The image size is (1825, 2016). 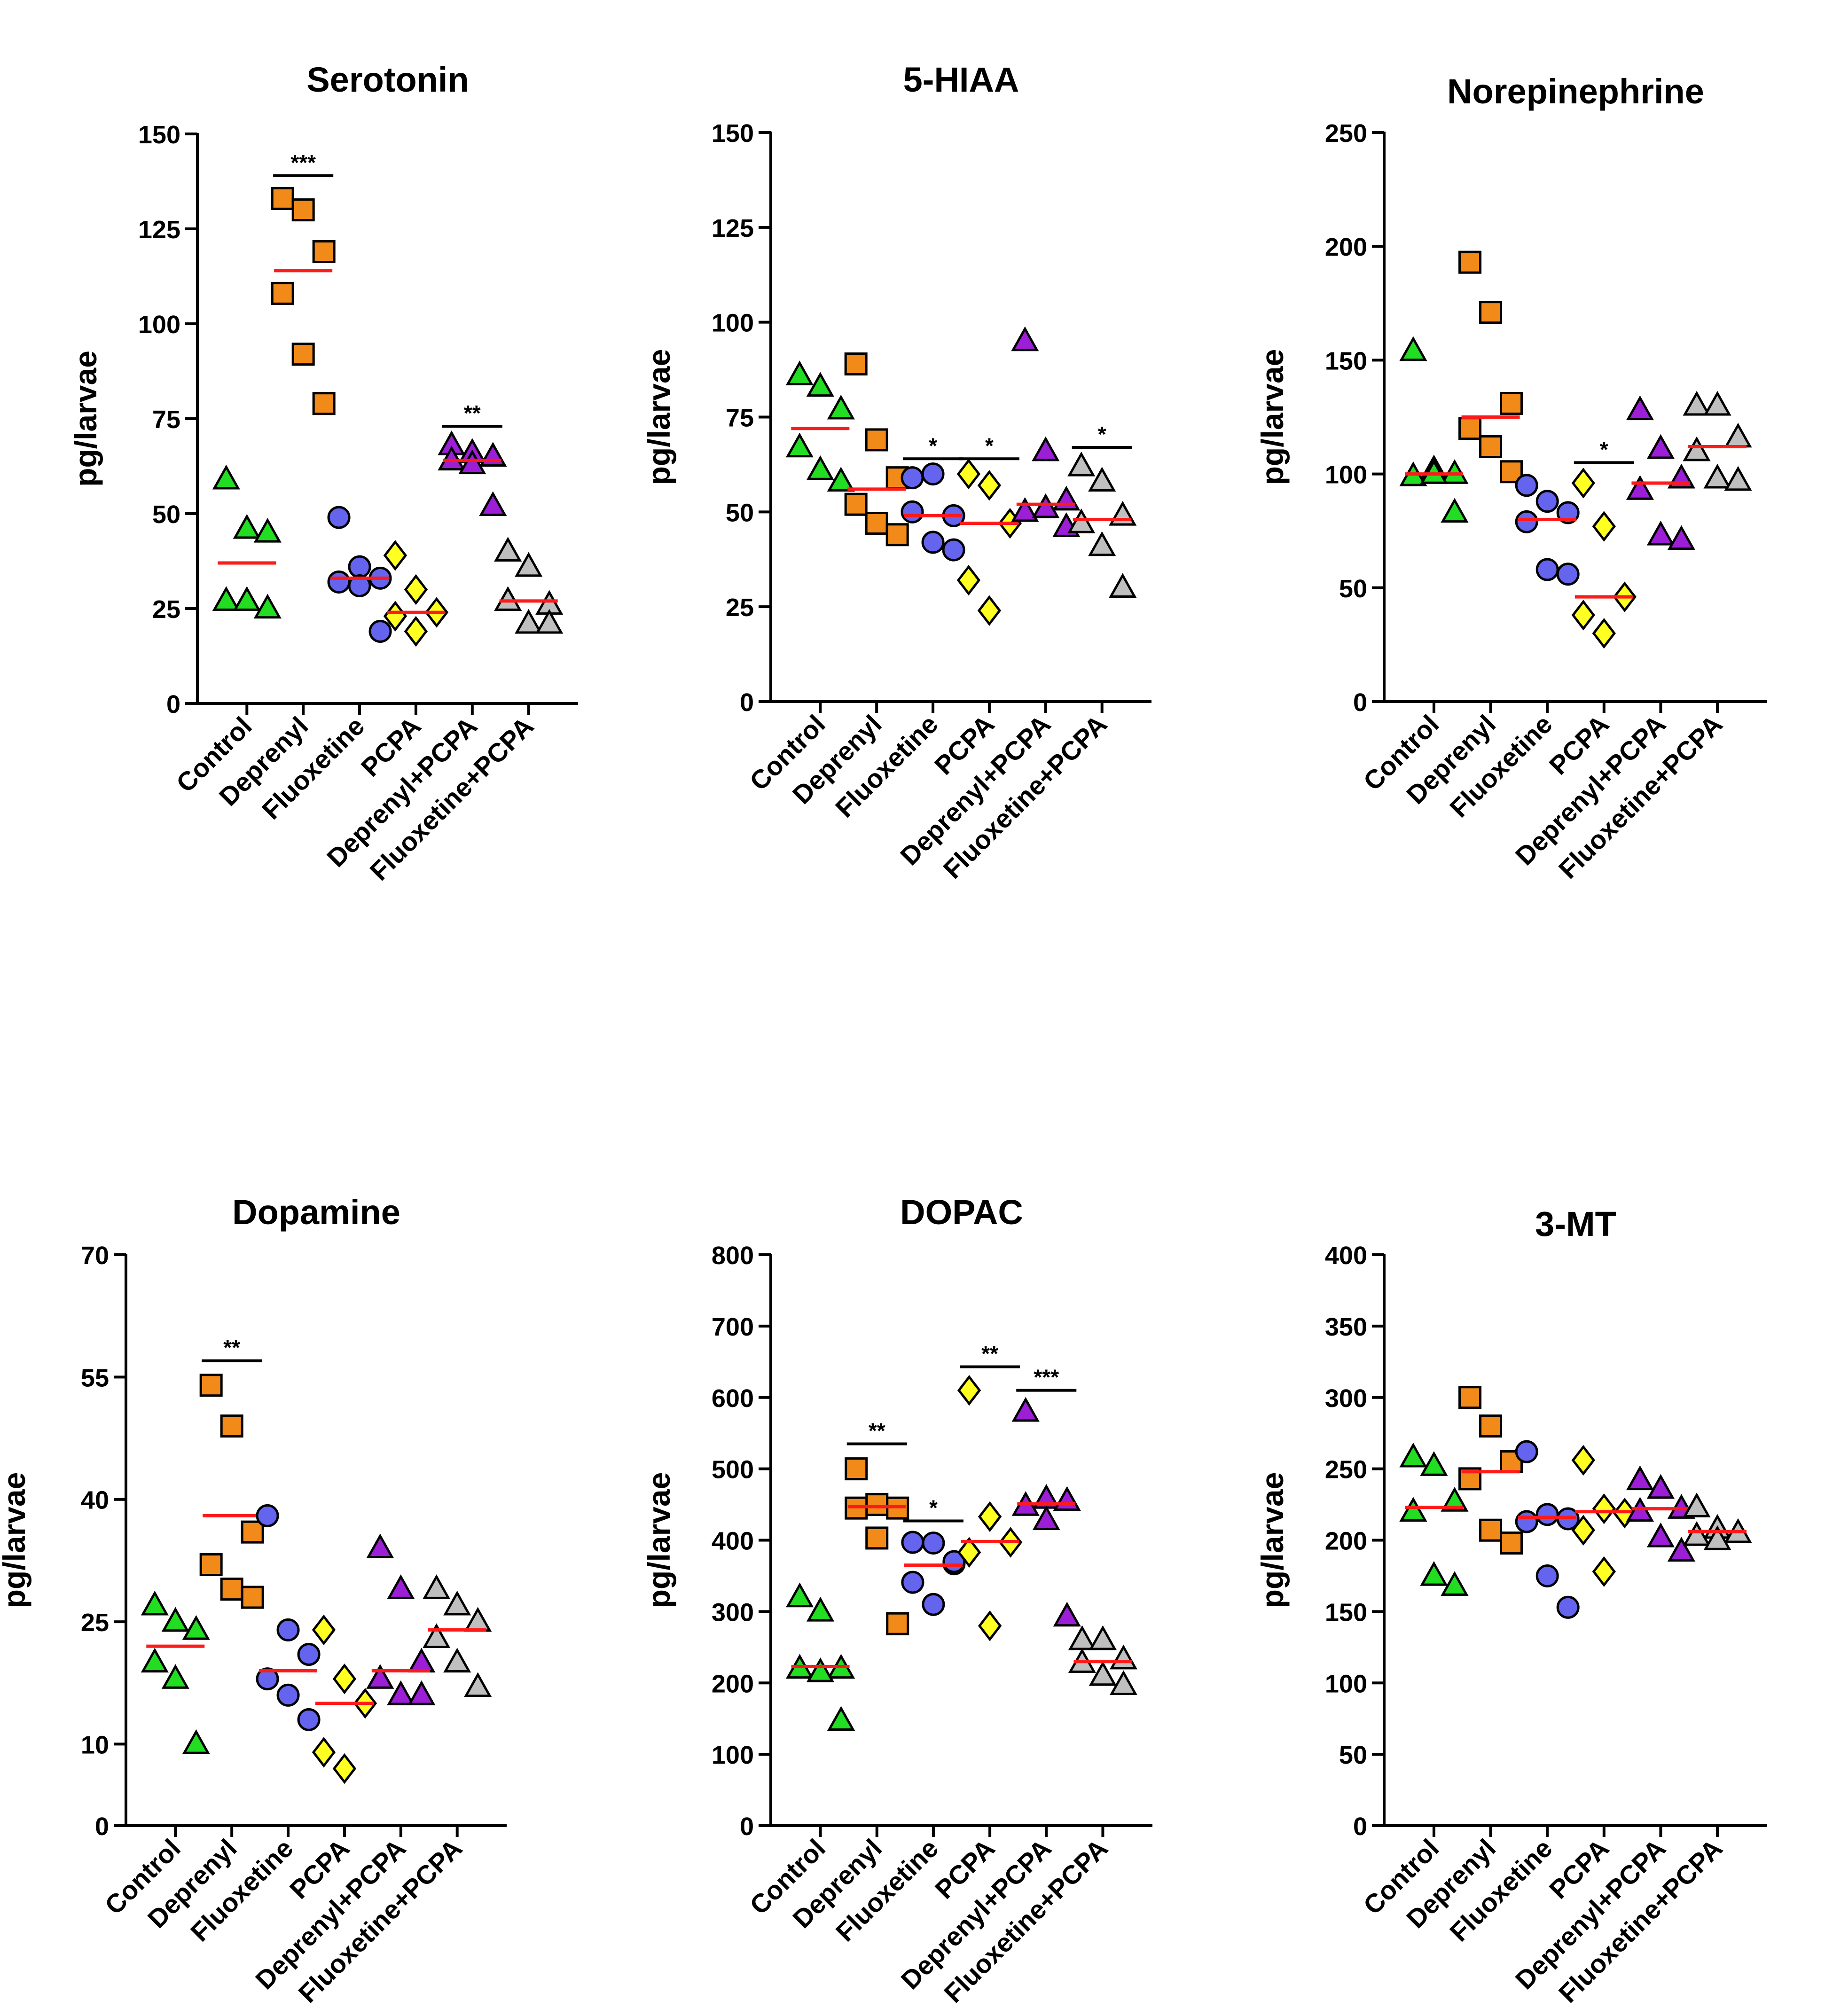 What do you see at coordinates (733, 1541) in the screenshot?
I see `chart-dopac-y-tick-label: 400` at bounding box center [733, 1541].